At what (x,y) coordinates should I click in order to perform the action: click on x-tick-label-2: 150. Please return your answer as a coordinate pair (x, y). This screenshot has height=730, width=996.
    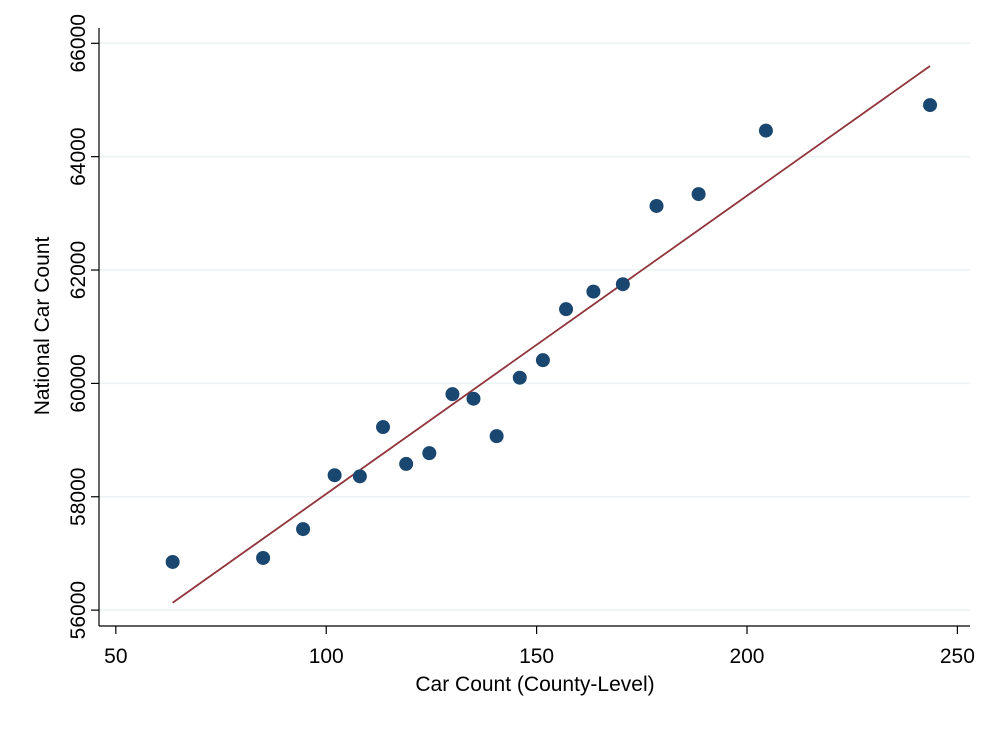
    Looking at the image, I should click on (536, 656).